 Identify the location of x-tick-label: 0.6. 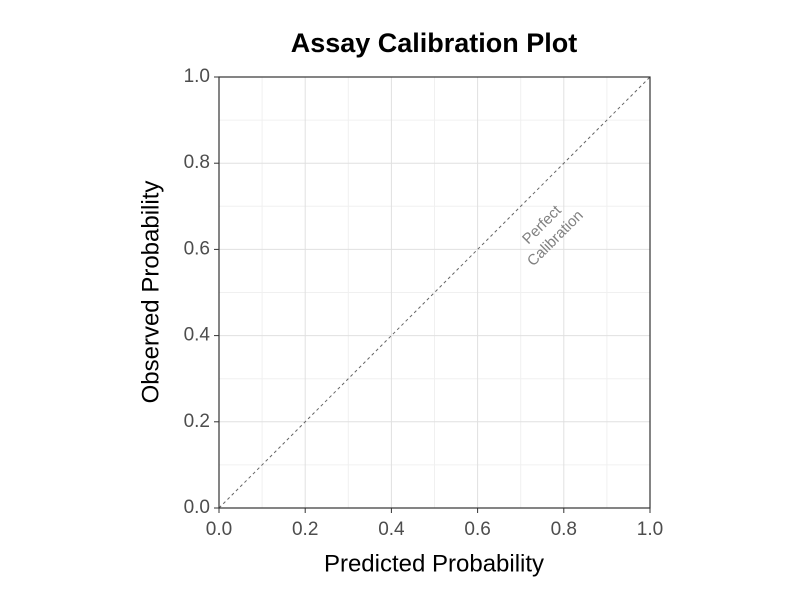
(477, 529).